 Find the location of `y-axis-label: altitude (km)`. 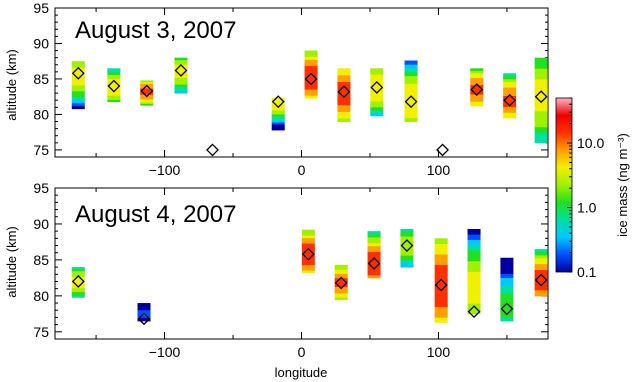

y-axis-label: altitude (km) is located at coordinates (11, 85).